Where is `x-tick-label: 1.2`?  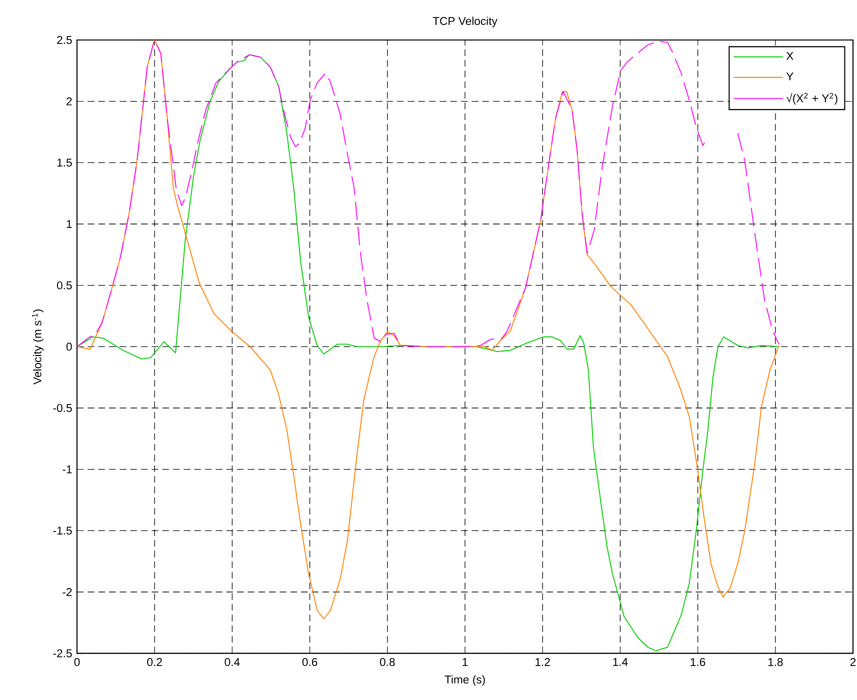
x-tick-label: 1.2 is located at coordinates (543, 662).